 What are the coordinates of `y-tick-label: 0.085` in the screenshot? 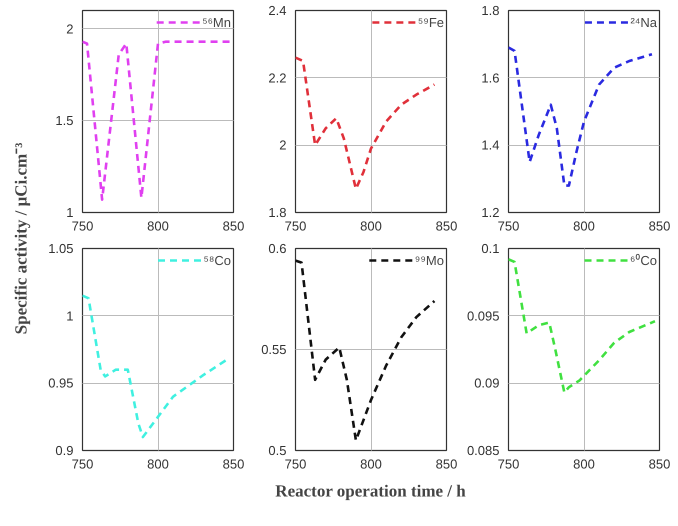 It's located at (483, 450).